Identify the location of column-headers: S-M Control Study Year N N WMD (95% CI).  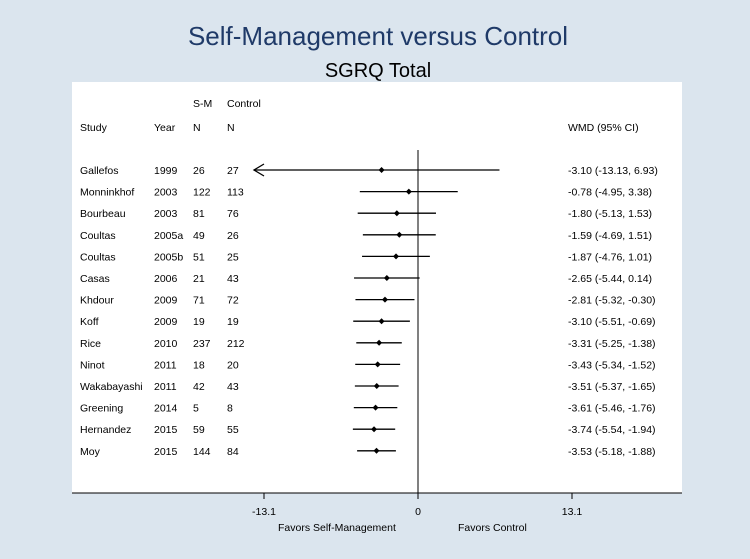
(359, 116).